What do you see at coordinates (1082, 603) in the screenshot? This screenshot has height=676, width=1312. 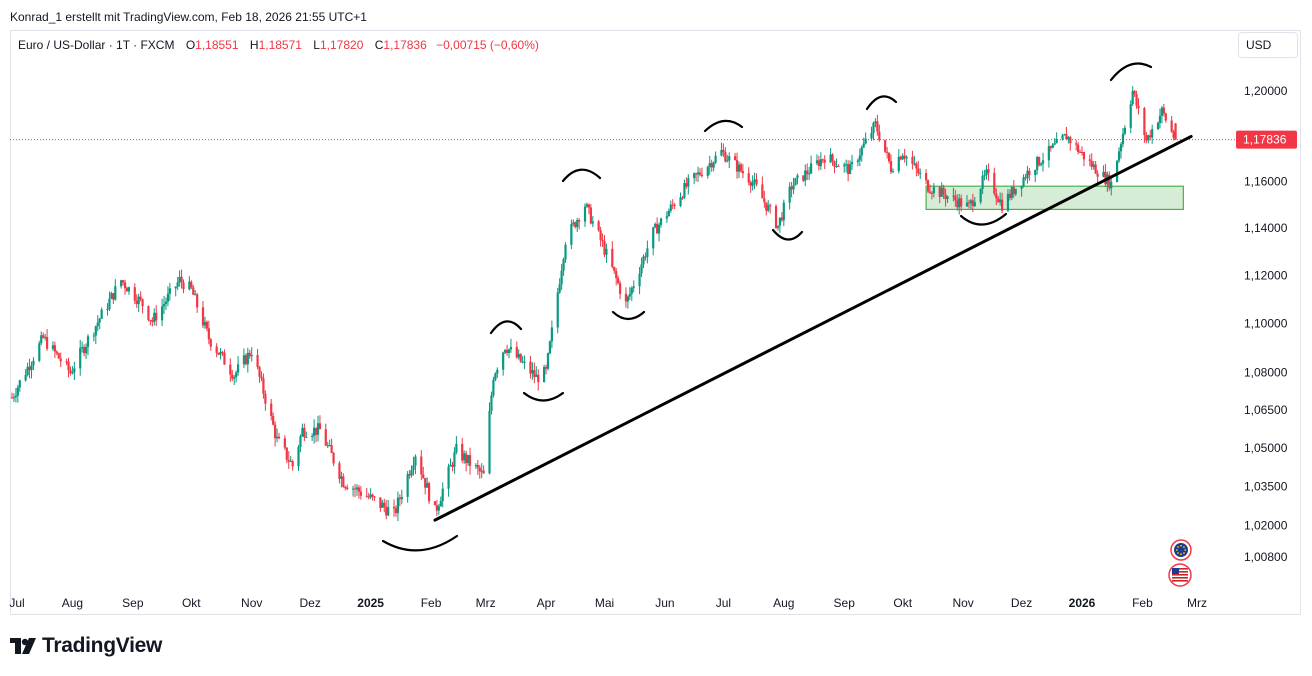 I see `x-tick-label: 2026` at bounding box center [1082, 603].